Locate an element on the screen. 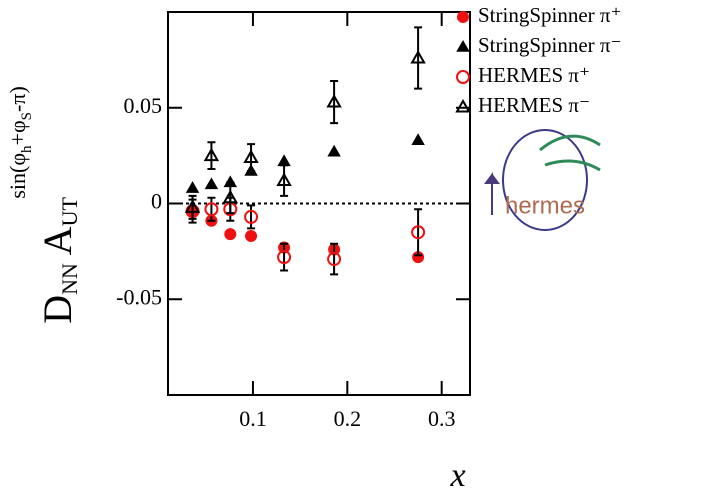  y-axis-label-part: -π) is located at coordinates (17, 99).